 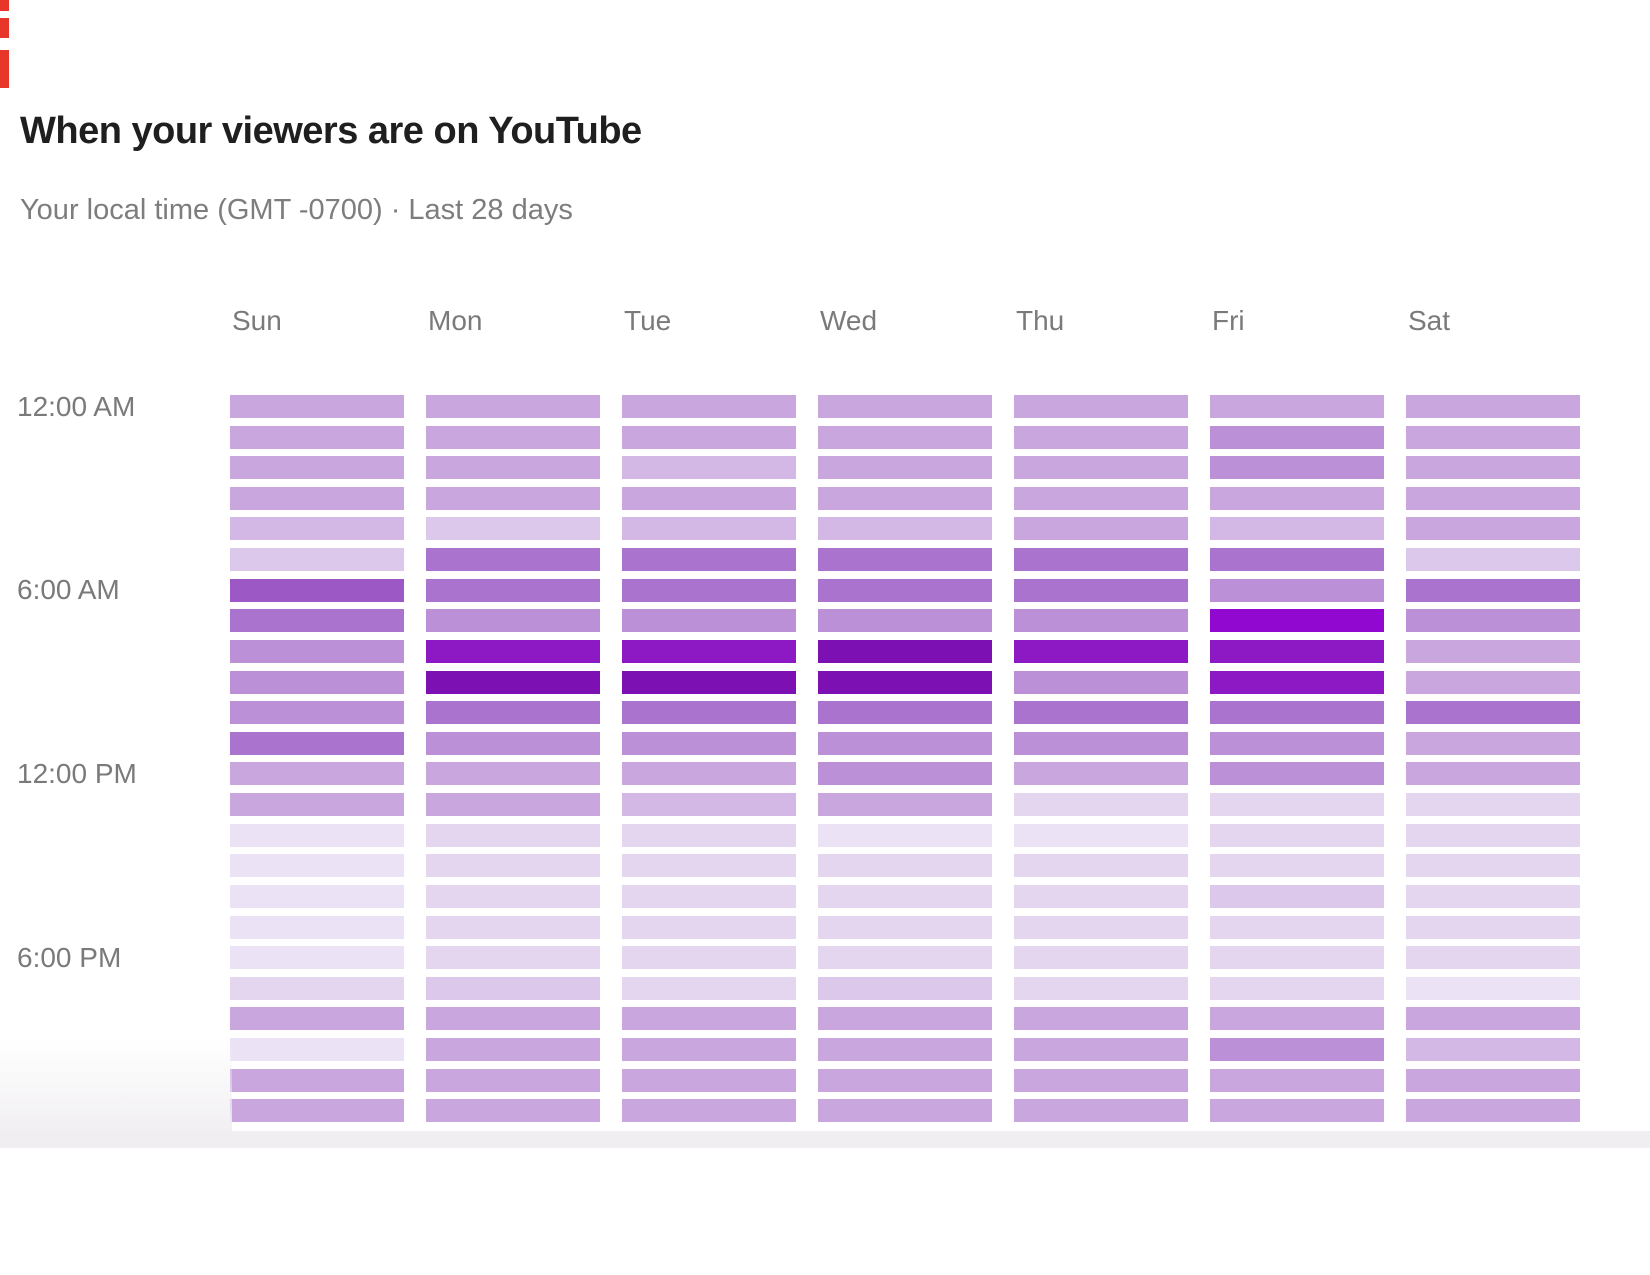 I want to click on page-title: When your viewers are on YouTube, so click(x=331, y=131).